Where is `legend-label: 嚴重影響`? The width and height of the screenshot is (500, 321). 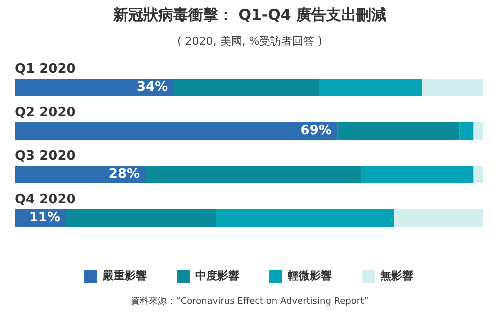
legend-label: 嚴重影響 is located at coordinates (124, 275).